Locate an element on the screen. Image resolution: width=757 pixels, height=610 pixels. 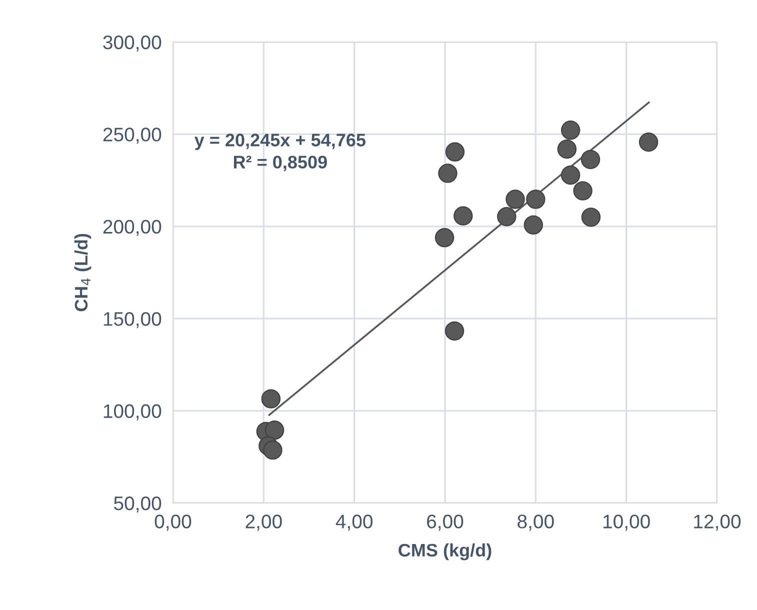
annotation: y = 20,245x + 54,765 R² = 0,8509 is located at coordinates (280, 153).